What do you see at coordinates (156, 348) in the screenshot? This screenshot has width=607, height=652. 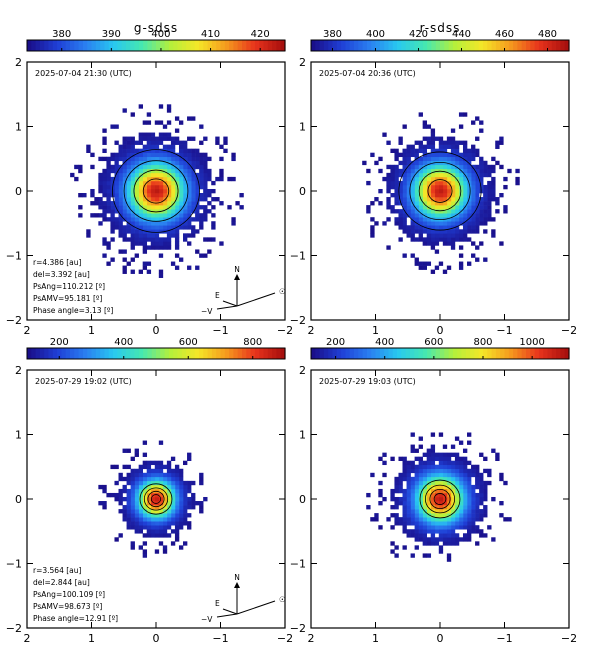 I see `colorbar: 200 400 600 800` at bounding box center [156, 348].